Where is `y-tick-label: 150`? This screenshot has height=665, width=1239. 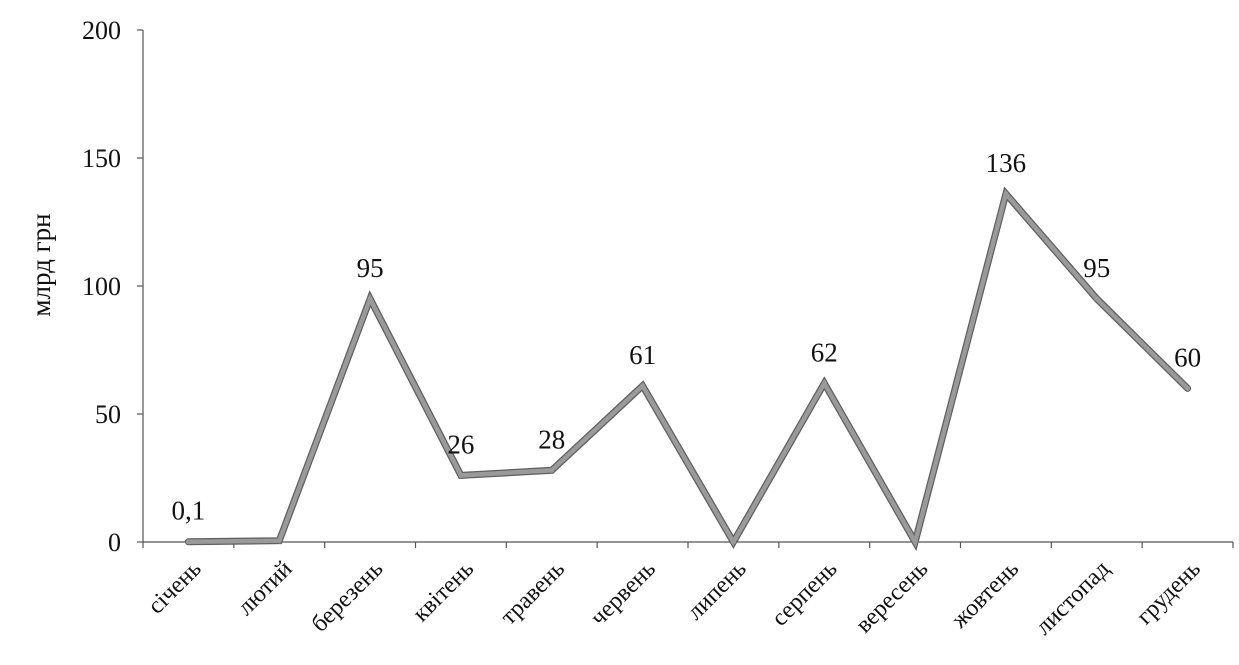 y-tick-label: 150 is located at coordinates (101, 158).